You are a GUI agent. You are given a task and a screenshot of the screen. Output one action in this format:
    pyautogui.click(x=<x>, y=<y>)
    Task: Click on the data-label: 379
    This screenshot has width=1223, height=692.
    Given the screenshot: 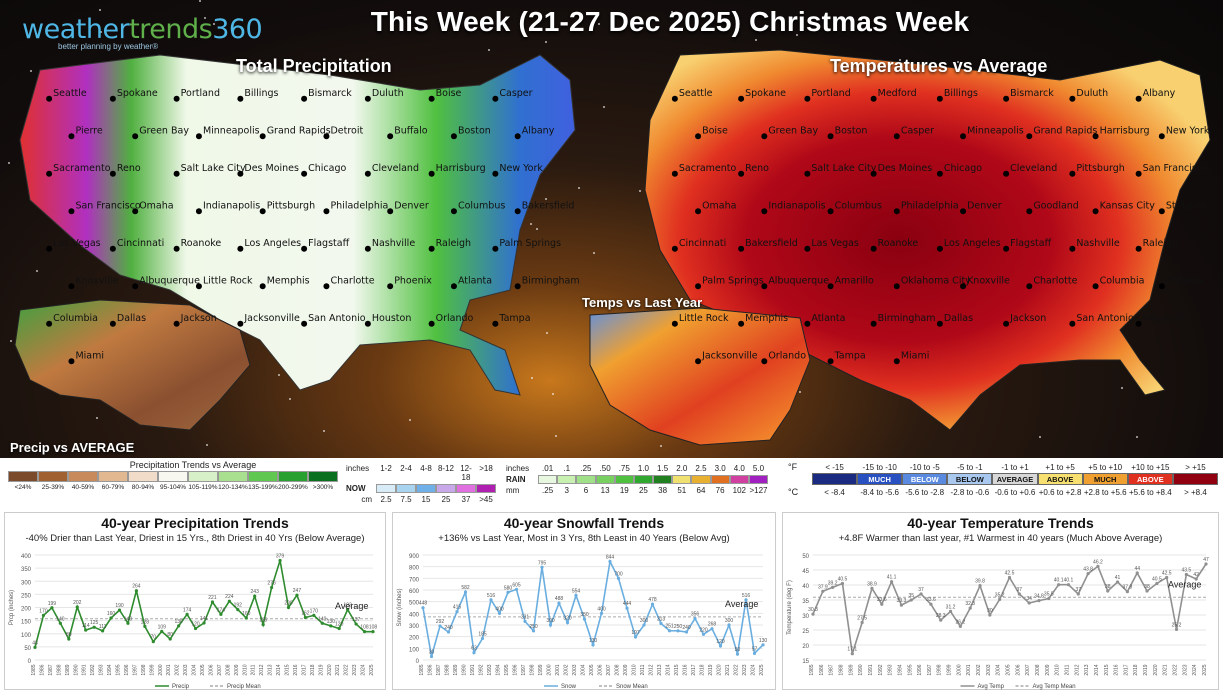 What is the action you would take?
    pyautogui.click(x=280, y=557)
    